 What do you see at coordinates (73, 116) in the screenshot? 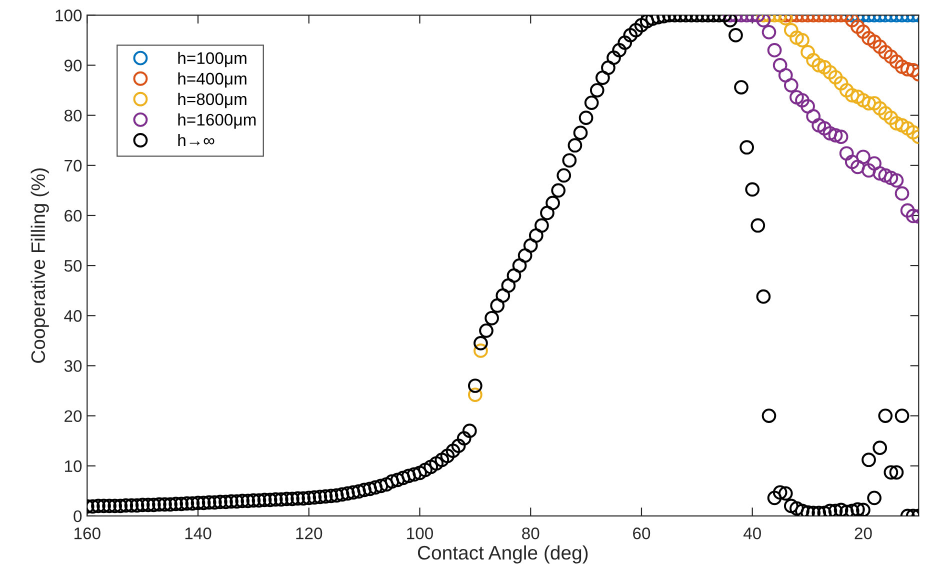
I see `y-tick-label: 80` at bounding box center [73, 116].